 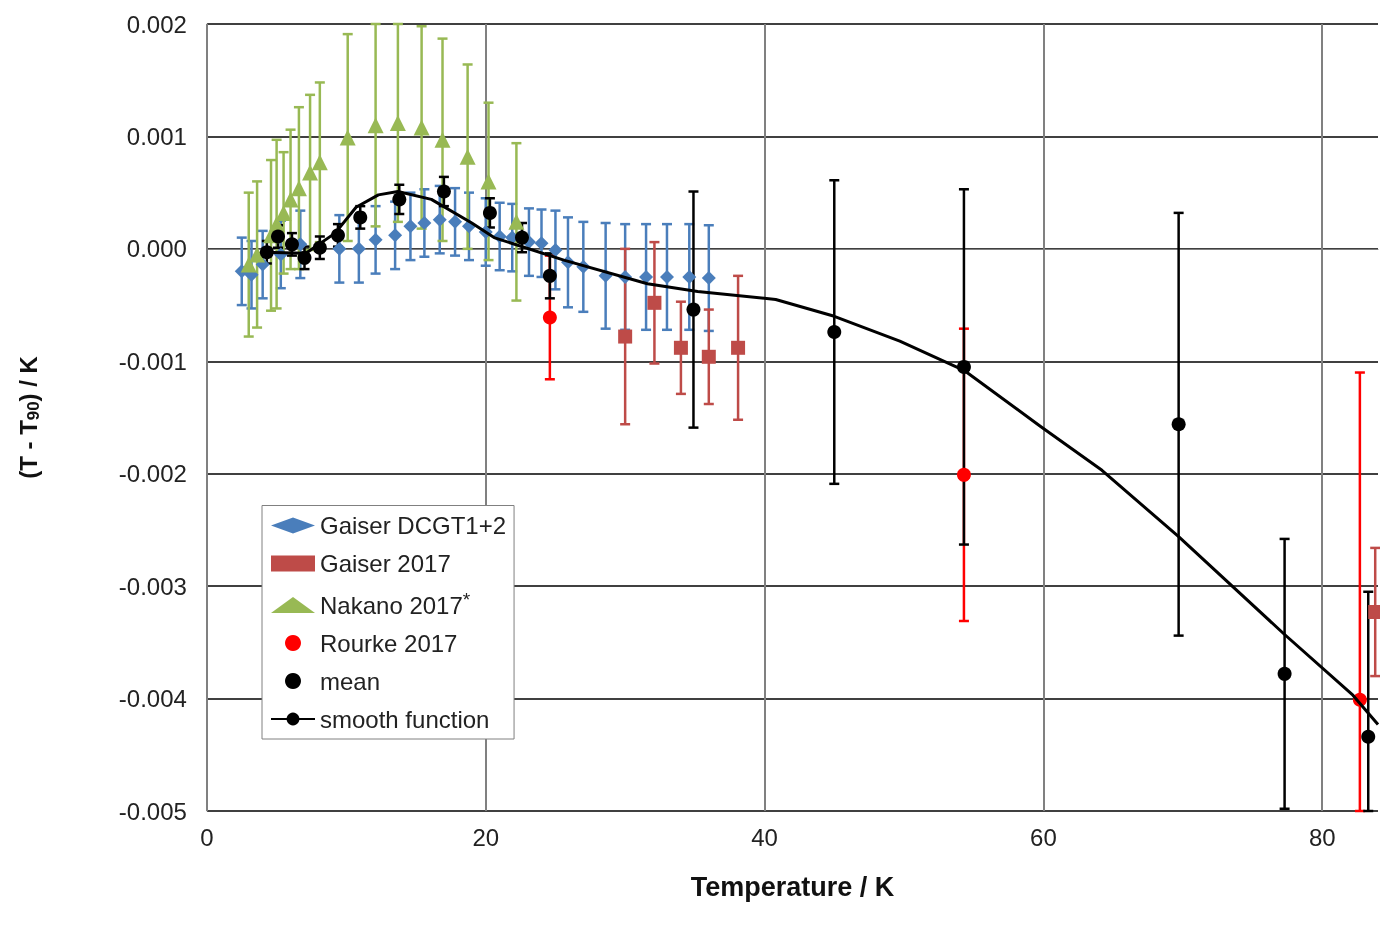 I want to click on y-tick-label: -0.003, so click(x=152, y=586).